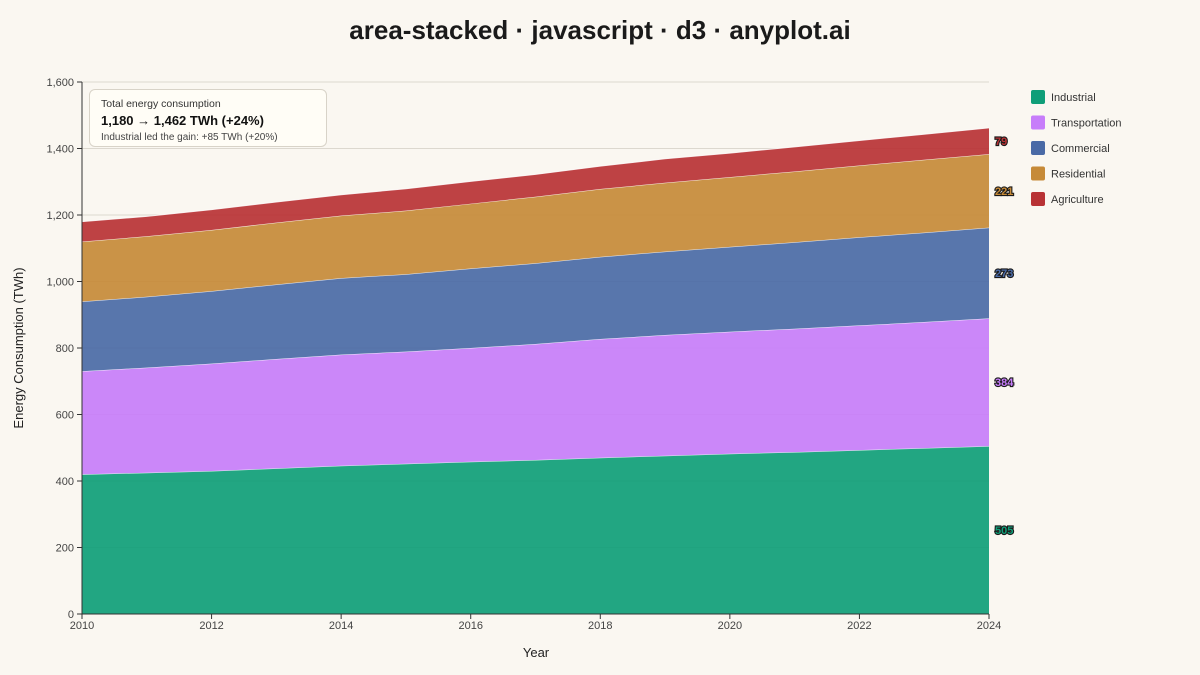  What do you see at coordinates (65, 549) in the screenshot?
I see `y-tick-label: 200` at bounding box center [65, 549].